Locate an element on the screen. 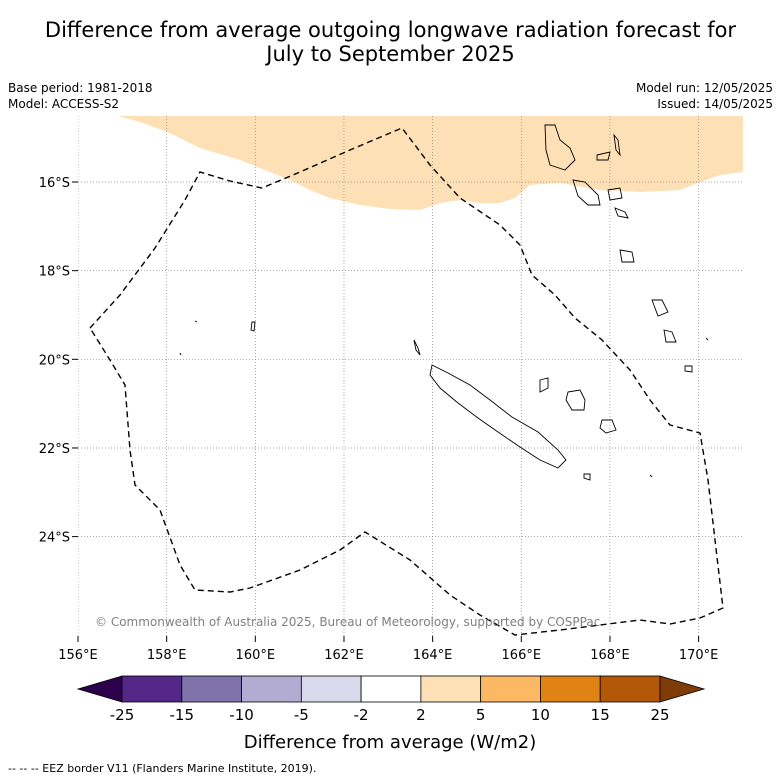 The height and width of the screenshot is (781, 781). meta-right: Model run: 12/05/2025 Issued: 14/05/2025 is located at coordinates (704, 96).